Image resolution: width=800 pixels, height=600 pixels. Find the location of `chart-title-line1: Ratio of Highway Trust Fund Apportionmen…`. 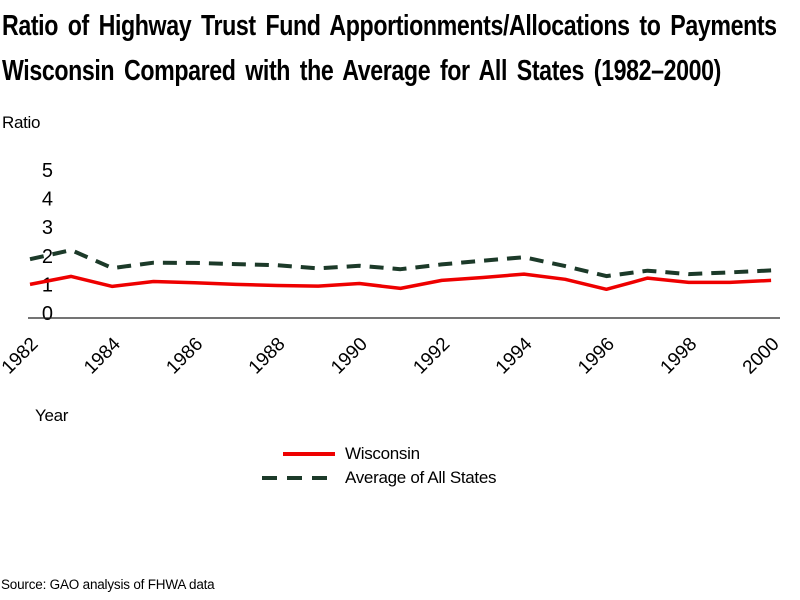

chart-title-line1: Ratio of Highway Trust Fund Apportionmen… is located at coordinates (389, 26).